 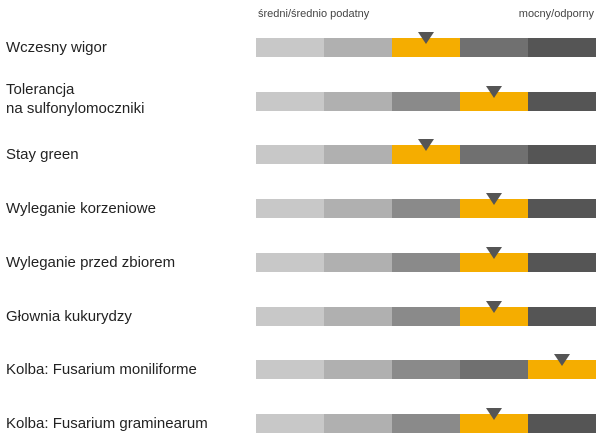 I want to click on row-label-line: Wyleganie przed zbiorem, so click(x=91, y=262).